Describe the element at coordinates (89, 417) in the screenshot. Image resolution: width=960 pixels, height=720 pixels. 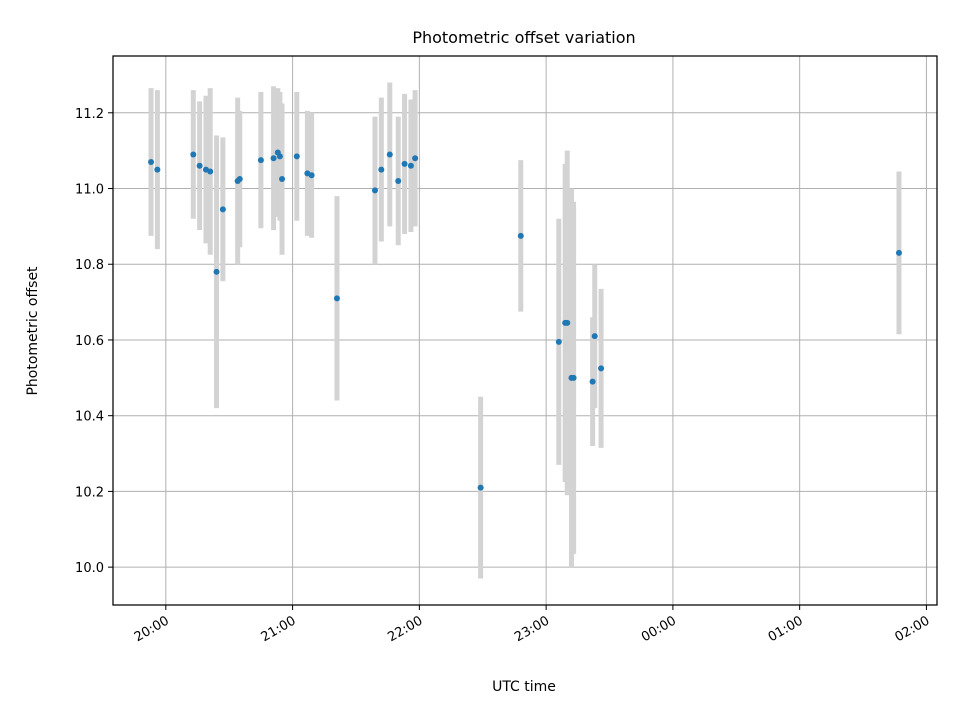
I see `y-tick-label: 10.4` at that location.